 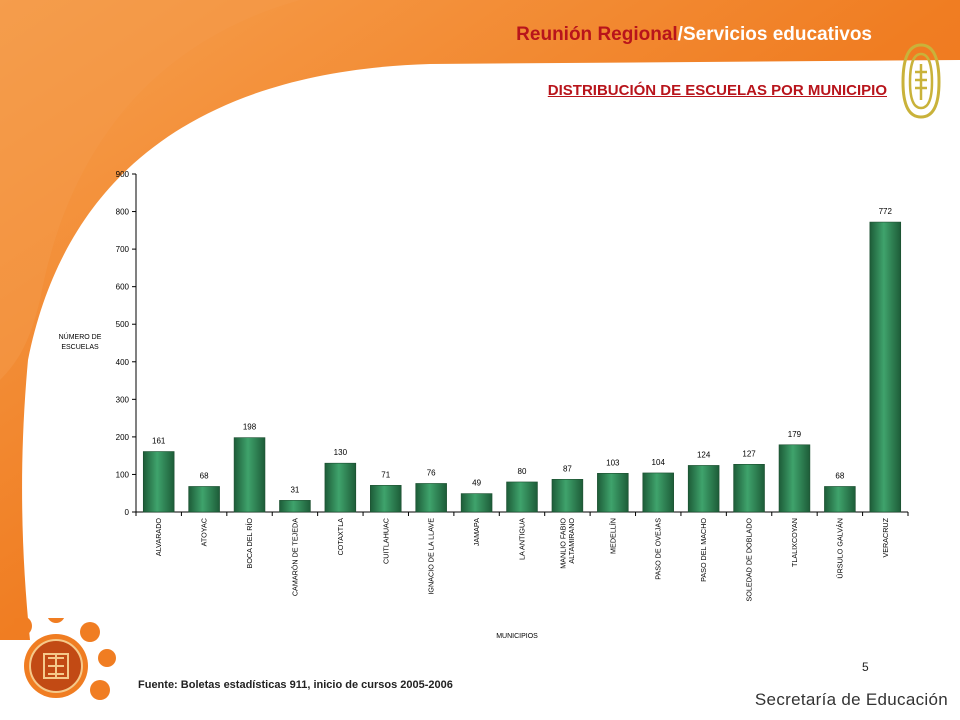 I want to click on x-tick-label-line: TLALIXCOYAN, so click(x=794, y=542).